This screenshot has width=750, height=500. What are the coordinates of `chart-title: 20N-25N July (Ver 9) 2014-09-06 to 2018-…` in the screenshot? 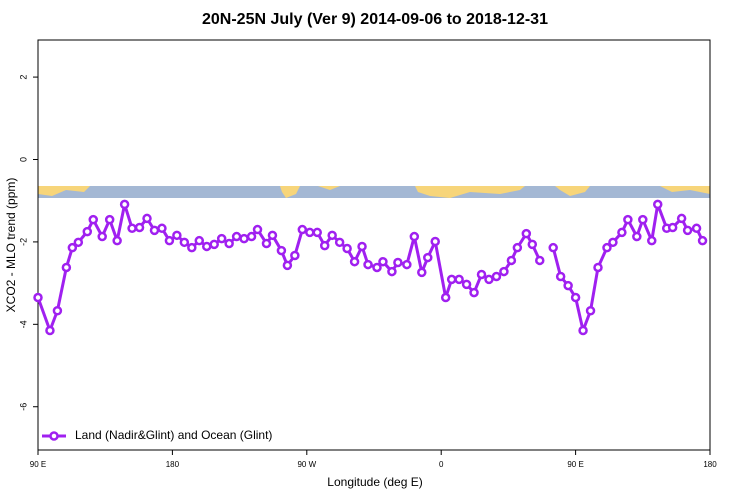 It's located at (375, 19).